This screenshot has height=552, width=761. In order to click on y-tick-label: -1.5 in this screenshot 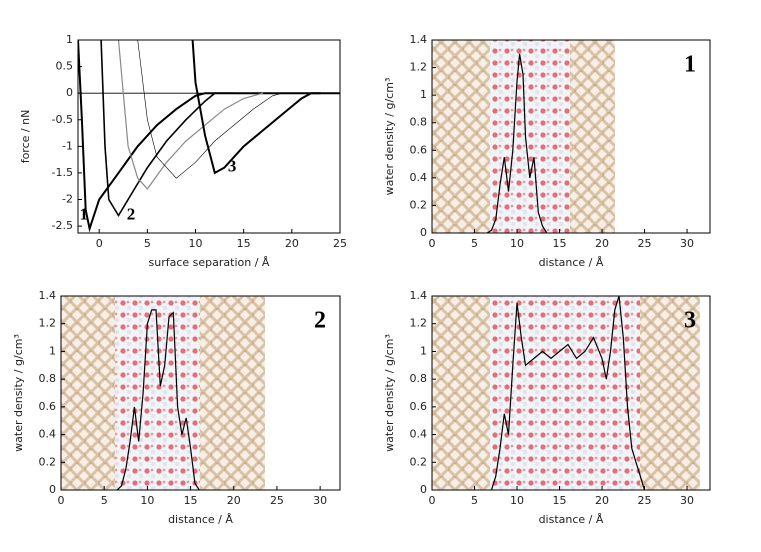, I will do `click(62, 172)`.